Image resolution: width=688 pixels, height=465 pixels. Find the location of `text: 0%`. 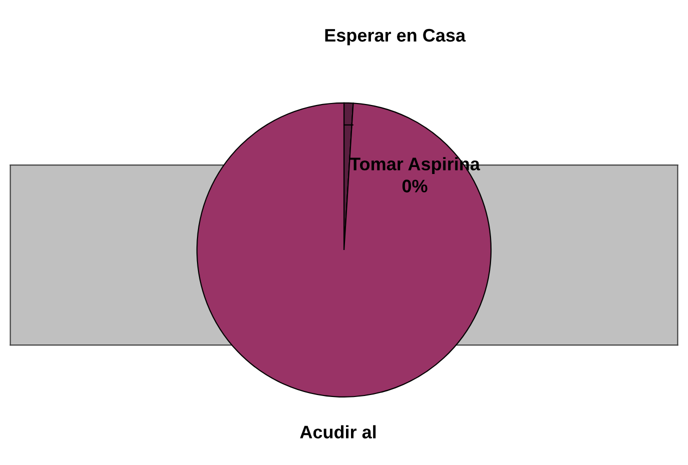

text: 0% is located at coordinates (415, 186).